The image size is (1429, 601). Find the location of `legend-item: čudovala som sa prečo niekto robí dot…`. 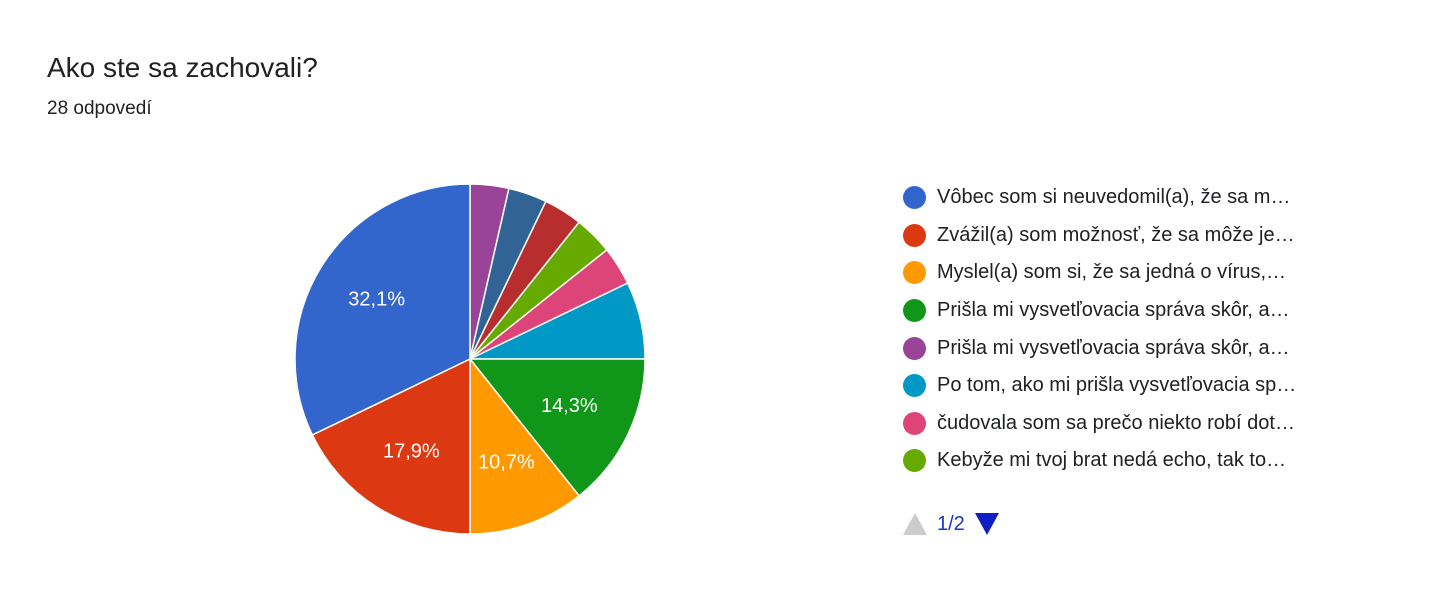

legend-item: čudovala som sa prečo niekto robí dot… is located at coordinates (1143, 424).